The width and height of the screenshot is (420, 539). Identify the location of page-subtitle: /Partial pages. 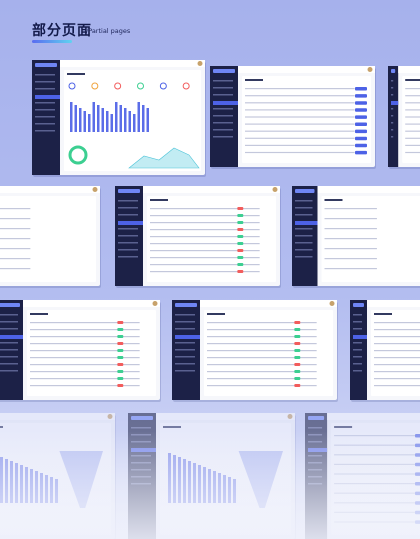
(108, 31).